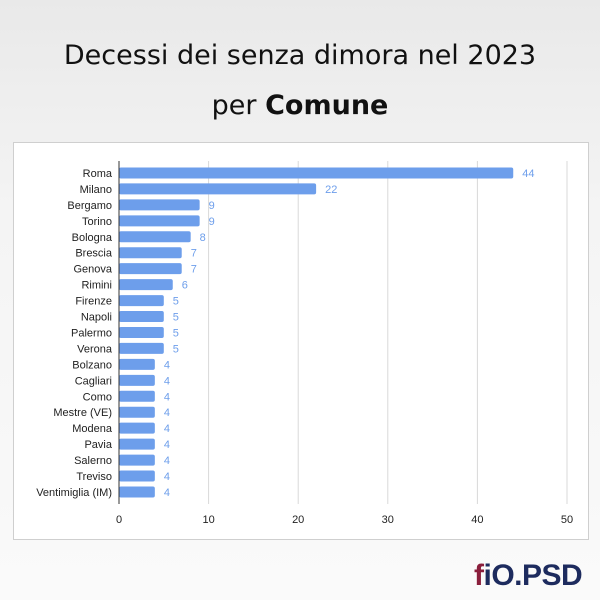 The width and height of the screenshot is (600, 600). I want to click on category-label: Verona, so click(95, 349).